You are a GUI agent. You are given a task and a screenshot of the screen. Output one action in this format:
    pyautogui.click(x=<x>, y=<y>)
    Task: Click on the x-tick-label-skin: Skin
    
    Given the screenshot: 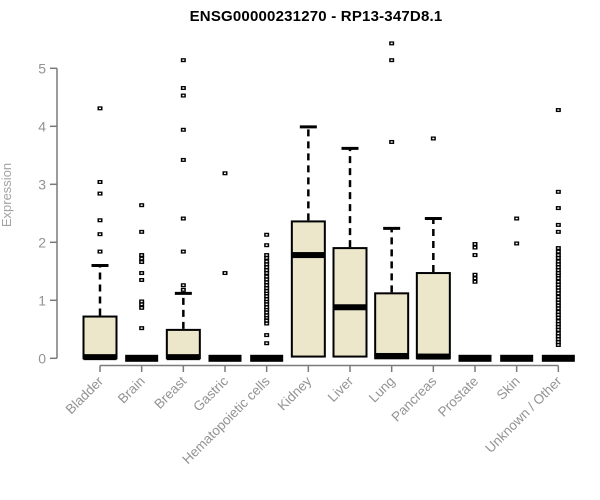 What is the action you would take?
    pyautogui.click(x=508, y=388)
    